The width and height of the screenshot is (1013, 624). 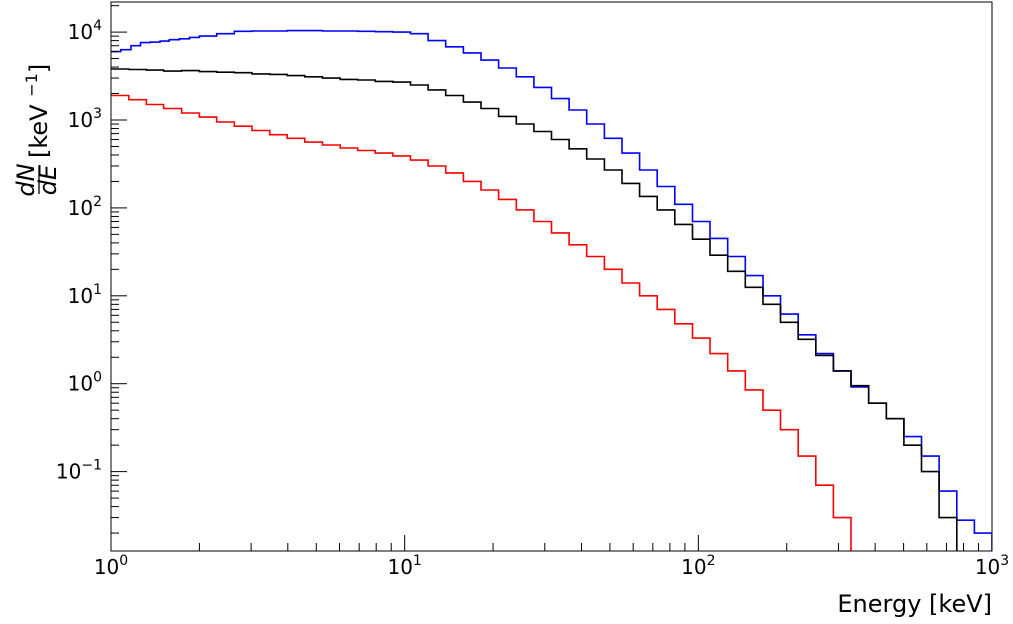 I want to click on y-tick-label: 10⁻¹, so click(x=79, y=471).